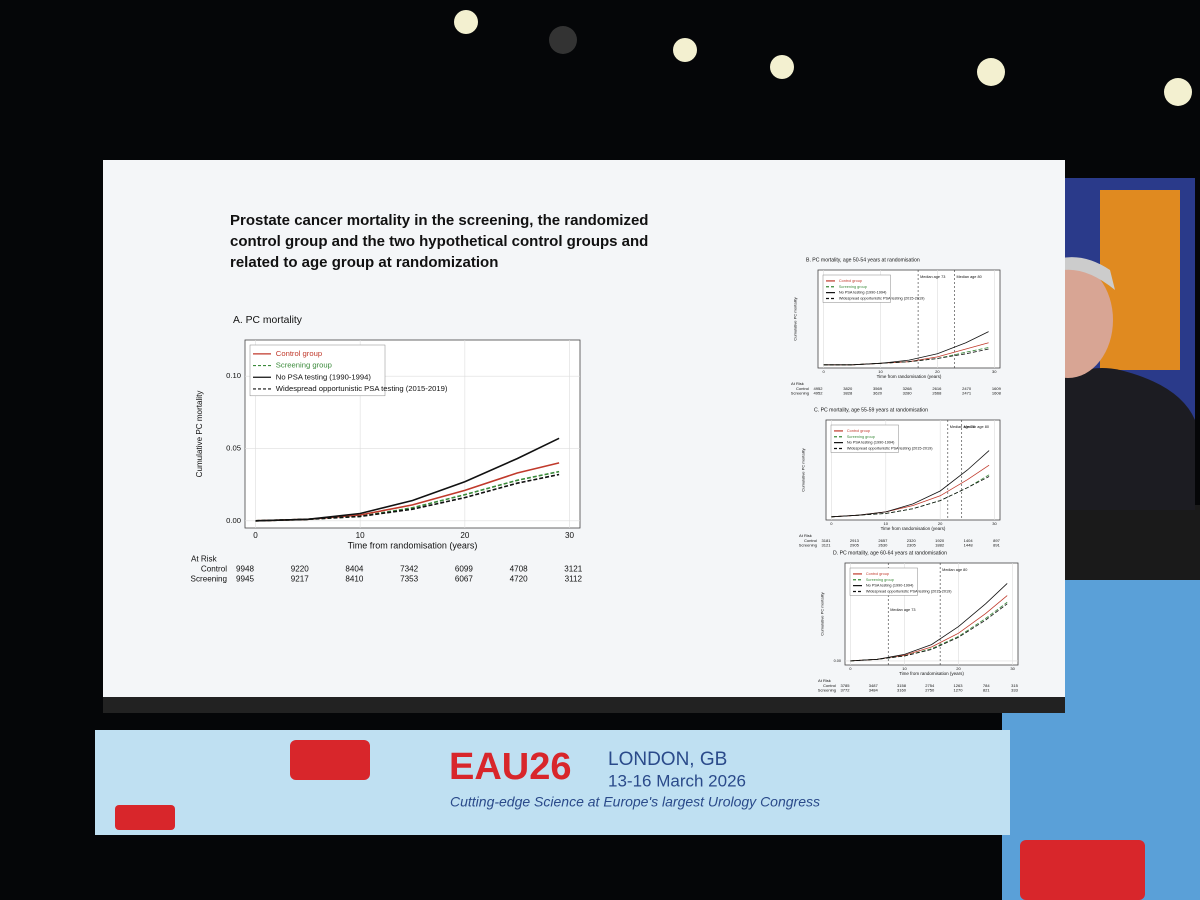  I want to click on at-risk-value: 2905, so click(855, 545).